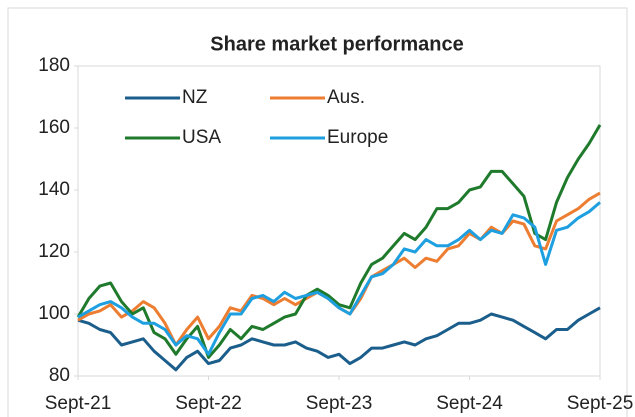  What do you see at coordinates (59, 375) in the screenshot?
I see `y-tick-label: 80` at bounding box center [59, 375].